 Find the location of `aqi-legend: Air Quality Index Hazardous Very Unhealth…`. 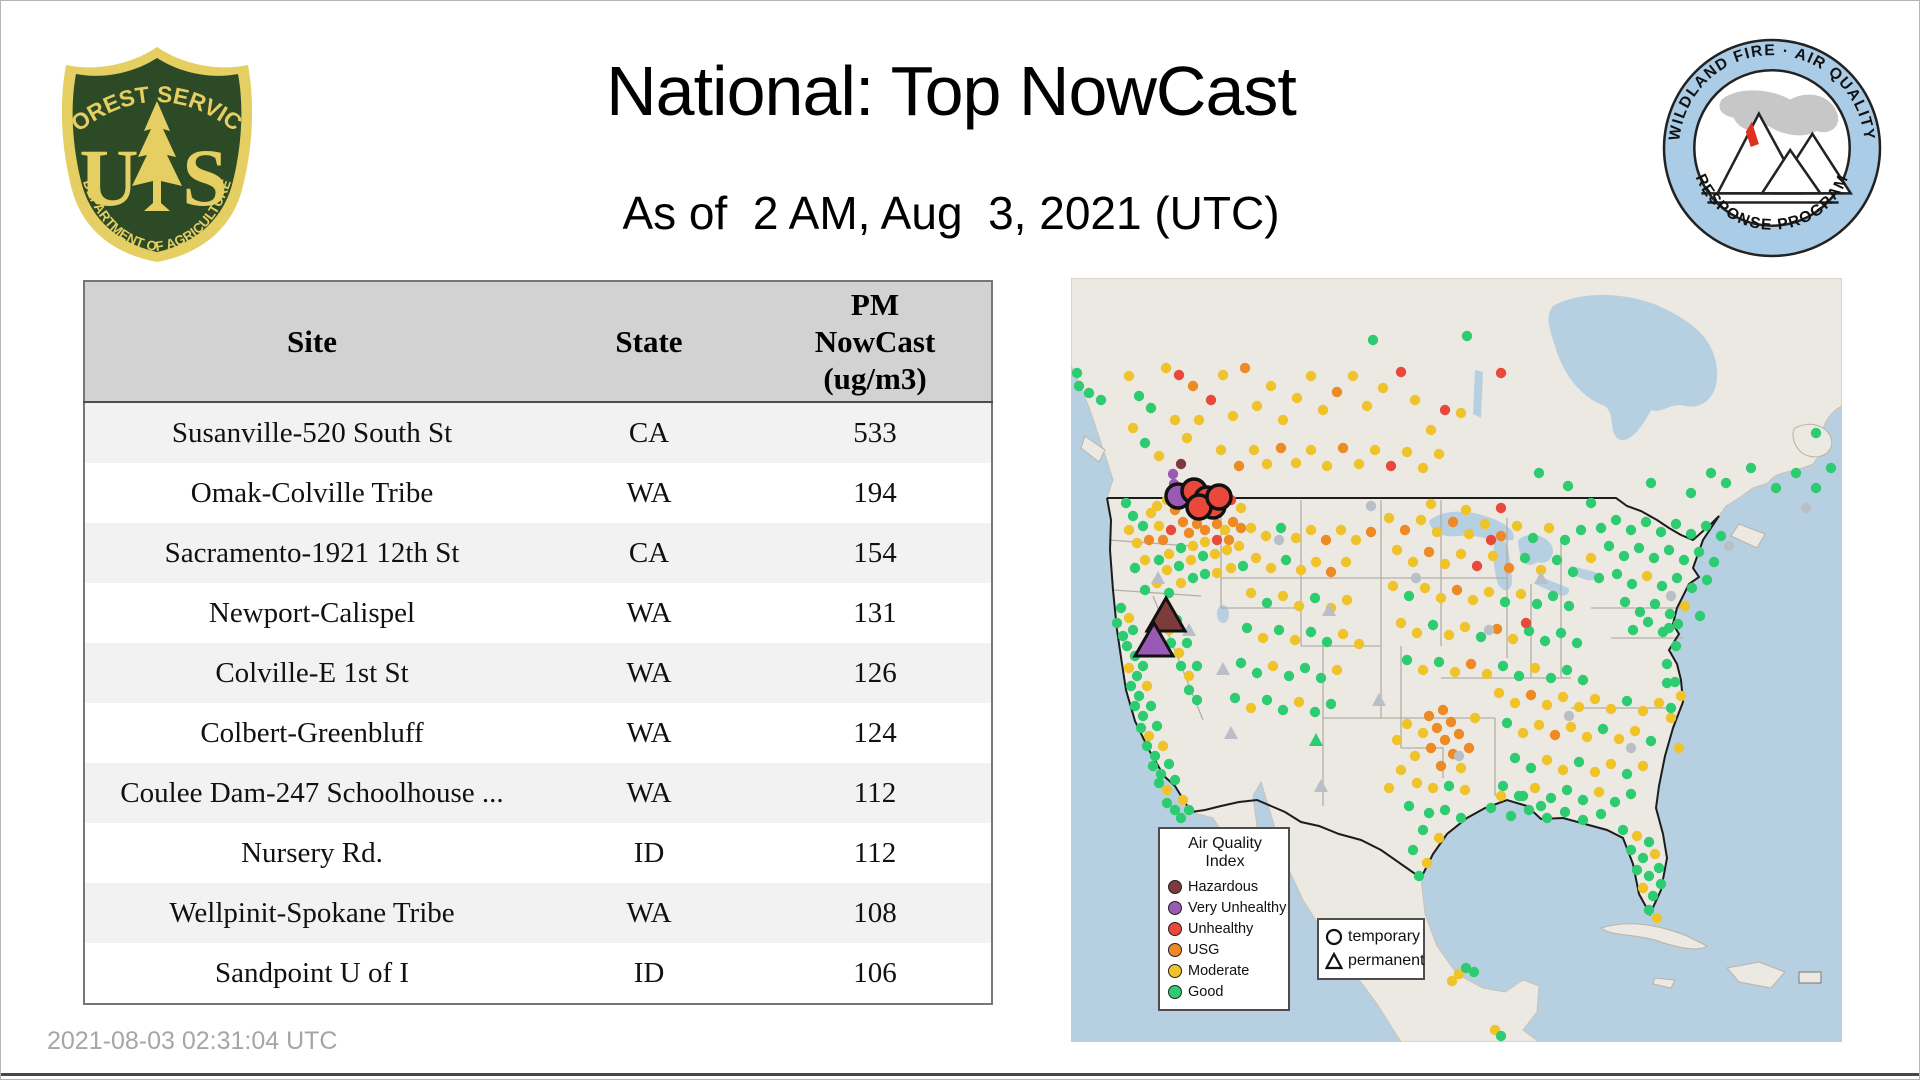

aqi-legend: Air Quality Index Hazardous Very Unhealth… is located at coordinates (1224, 919).